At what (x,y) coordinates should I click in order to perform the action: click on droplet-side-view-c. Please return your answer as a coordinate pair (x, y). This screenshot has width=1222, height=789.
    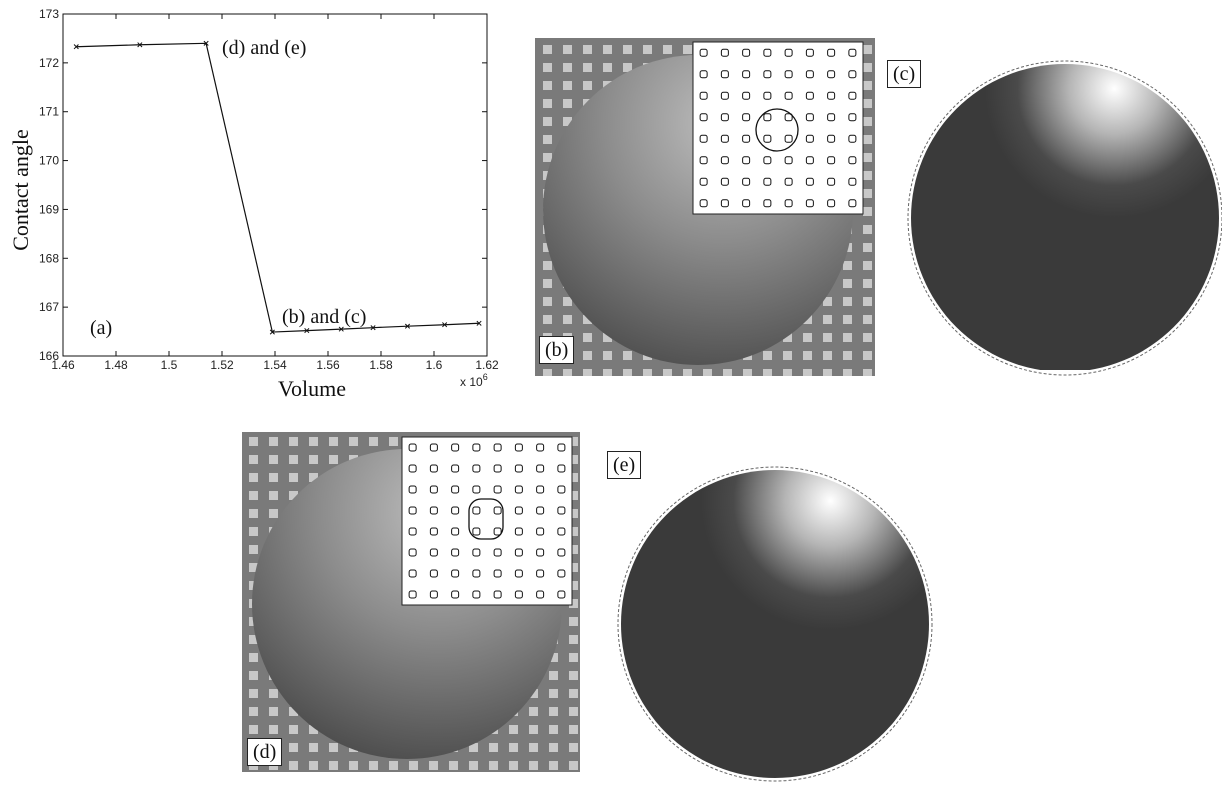
    Looking at the image, I should click on (1064, 218).